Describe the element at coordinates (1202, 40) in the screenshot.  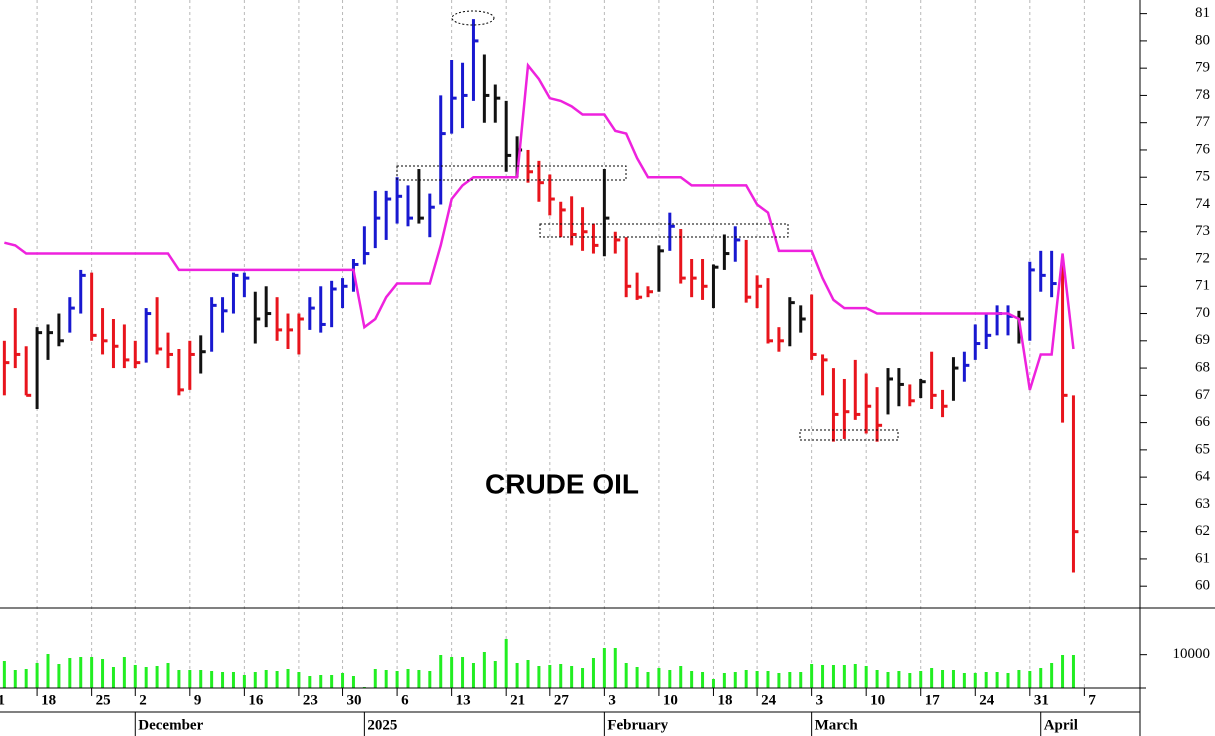
I see `y-tick-label: 80` at that location.